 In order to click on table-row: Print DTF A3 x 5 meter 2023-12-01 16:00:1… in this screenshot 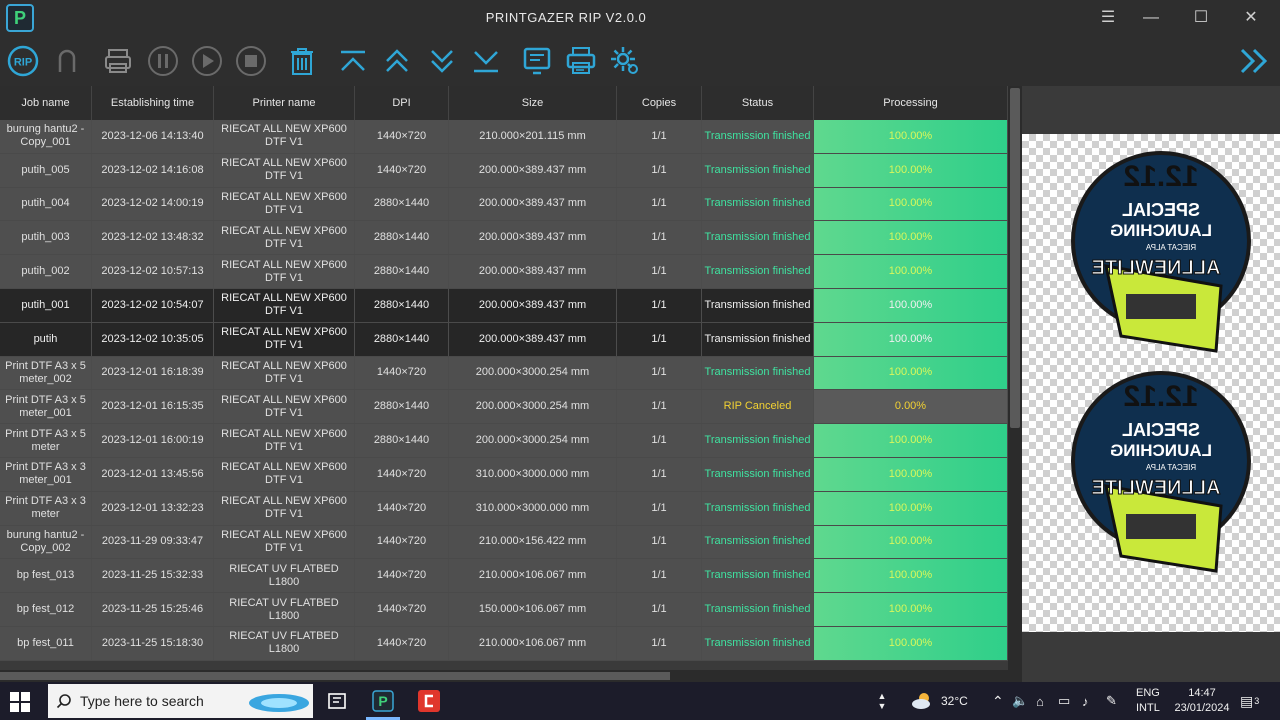, I will do `click(504, 441)`.